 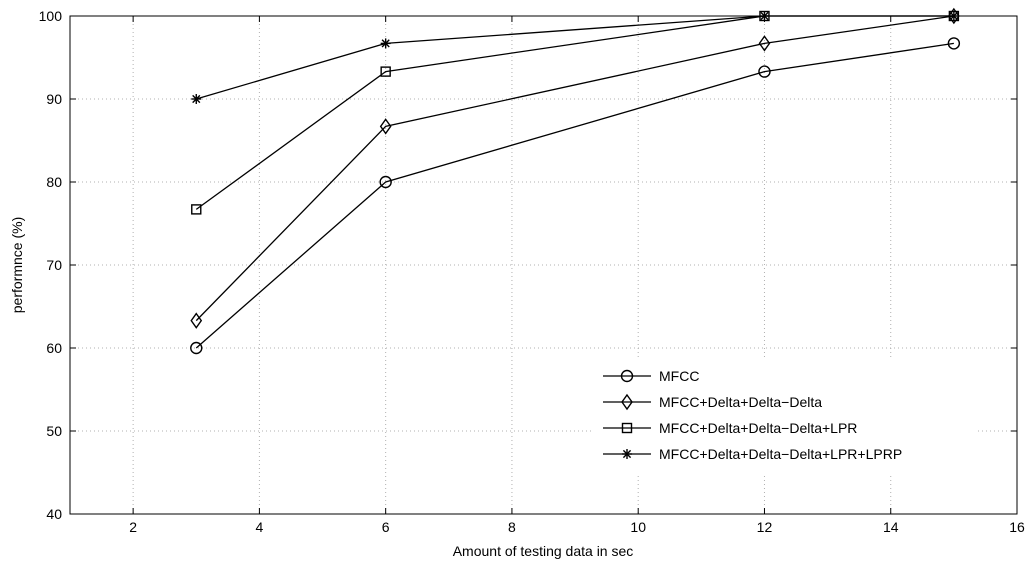 I want to click on legend-box, so click(x=785, y=417).